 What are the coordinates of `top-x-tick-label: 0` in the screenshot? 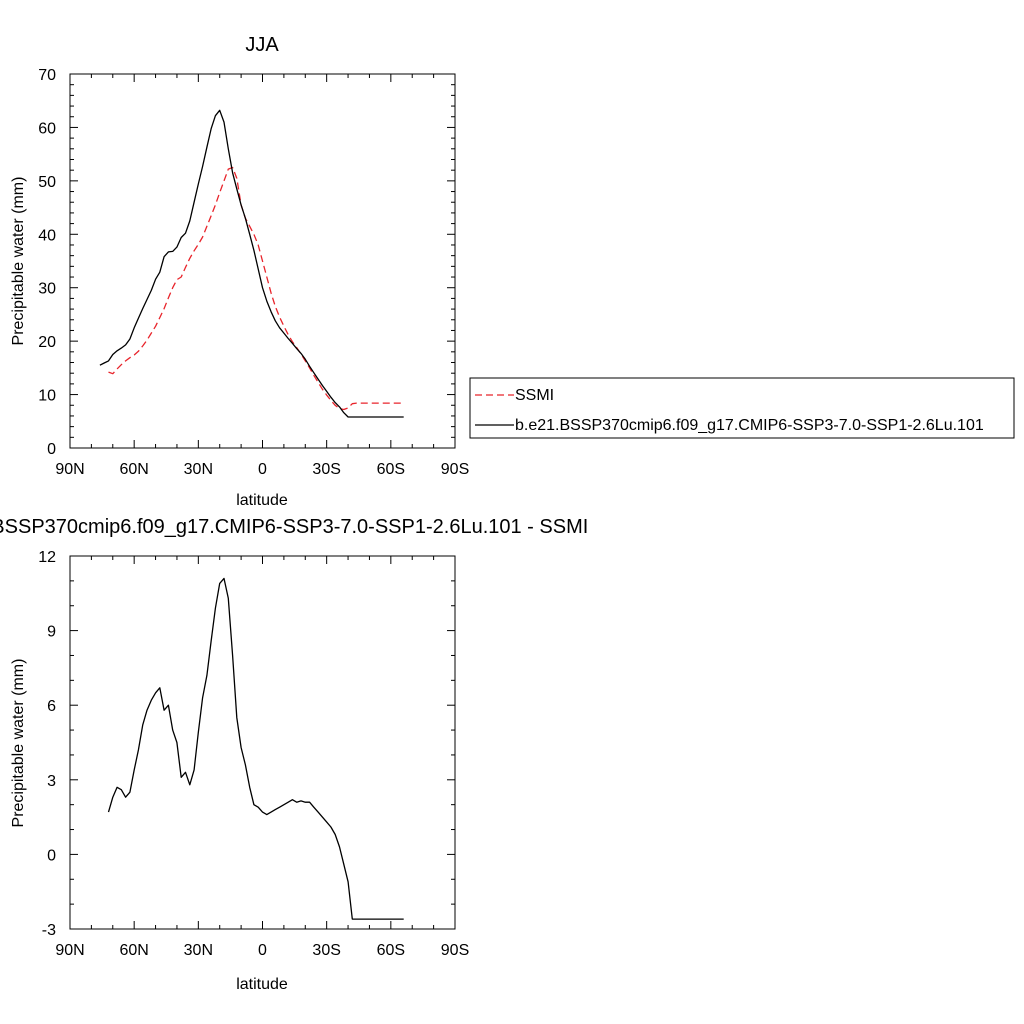 It's located at (262, 469).